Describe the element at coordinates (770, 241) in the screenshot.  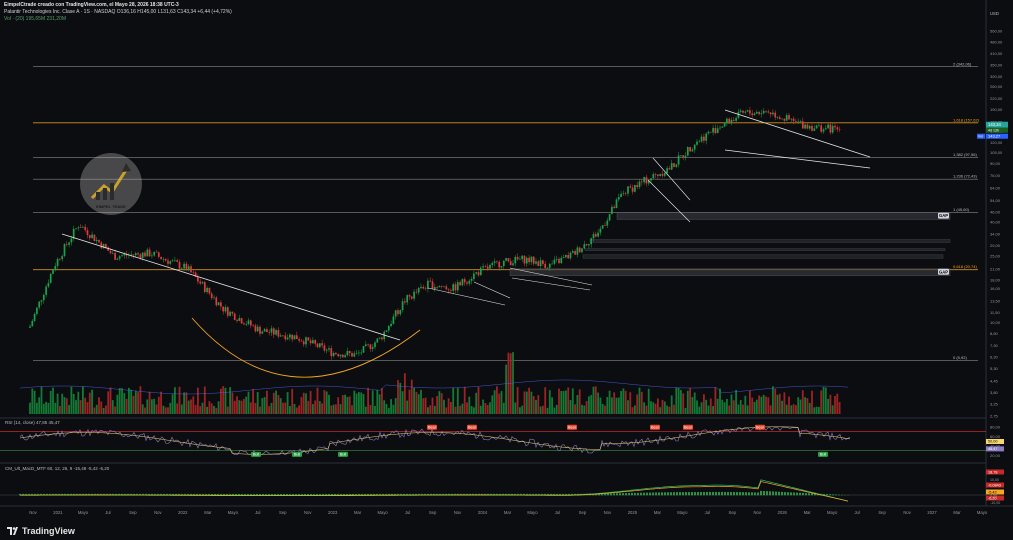
I see `gap-box` at that location.